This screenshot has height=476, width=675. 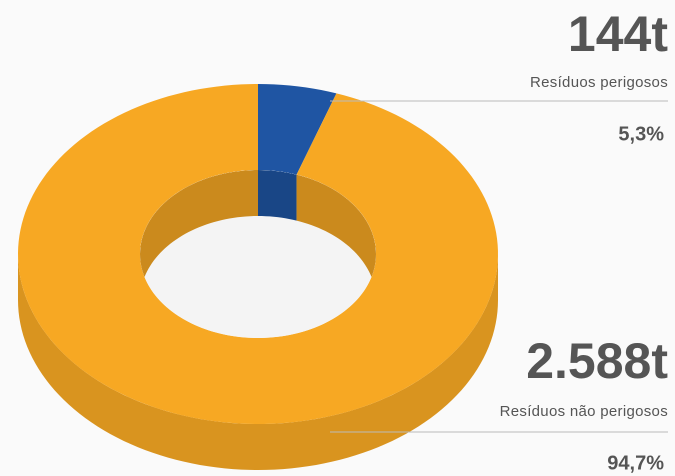 I want to click on slice, so click(x=297, y=129).